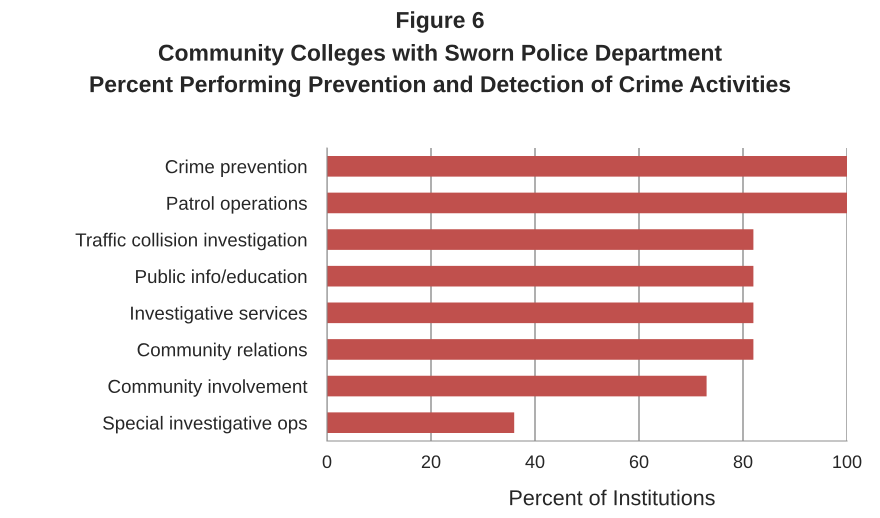 The height and width of the screenshot is (518, 880). I want to click on x-tick-label: 20, so click(431, 461).